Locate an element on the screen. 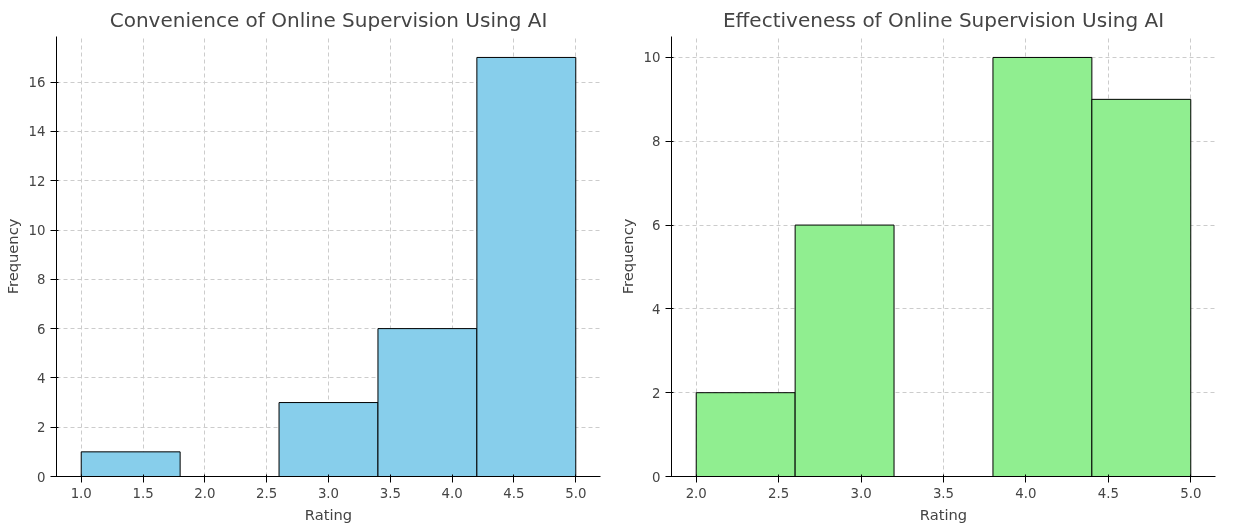 The height and width of the screenshot is (532, 1251). x-tick-label: 1.0 is located at coordinates (81, 493).